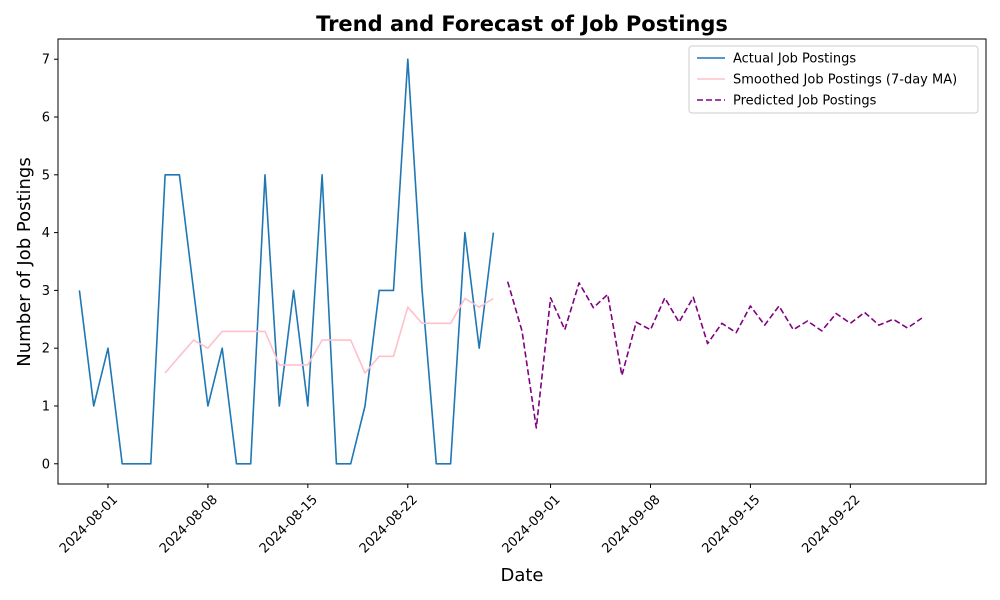 The width and height of the screenshot is (1000, 600). What do you see at coordinates (46, 464) in the screenshot?
I see `y-tick-label: 0` at bounding box center [46, 464].